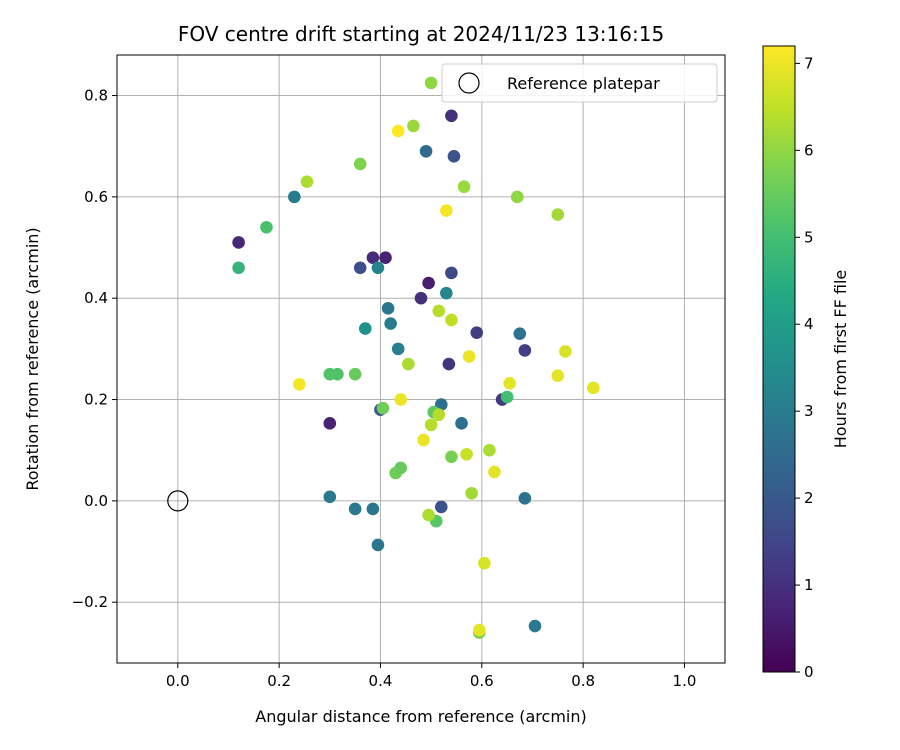  Describe the element at coordinates (96, 501) in the screenshot. I see `y-tick-label: 0.0` at that location.